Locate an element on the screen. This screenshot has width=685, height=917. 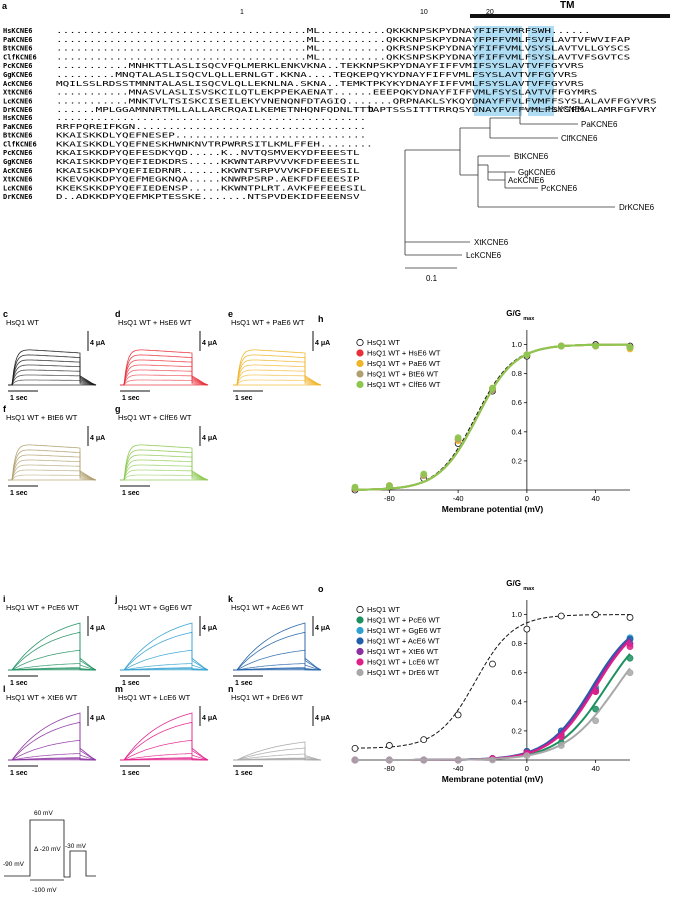
tree-leaf: ClfKCNE6 is located at coordinates (579, 138).